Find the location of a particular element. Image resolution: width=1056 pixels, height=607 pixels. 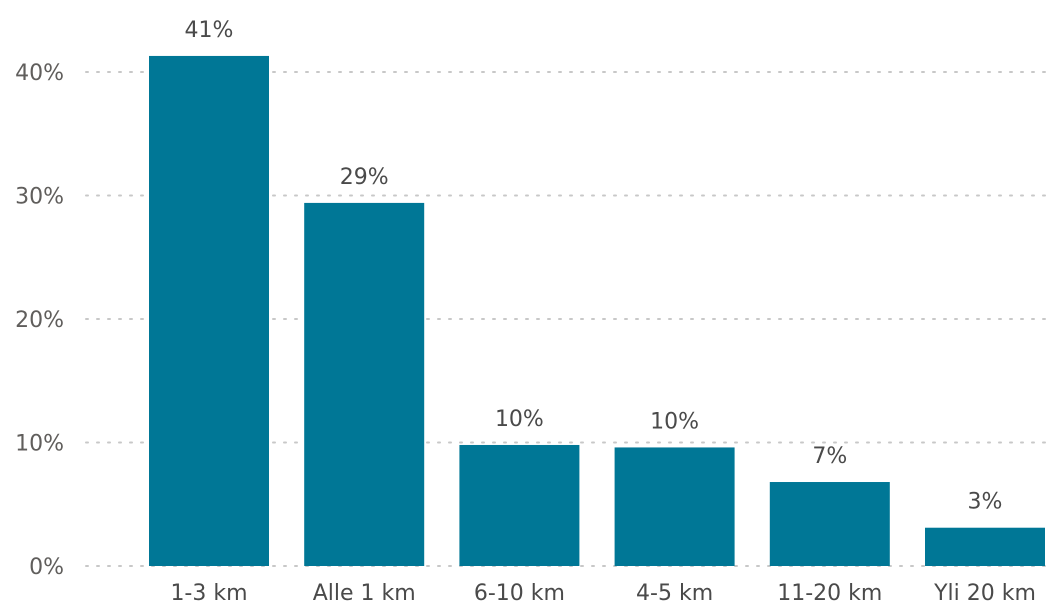

data-label: 7% is located at coordinates (829, 456).